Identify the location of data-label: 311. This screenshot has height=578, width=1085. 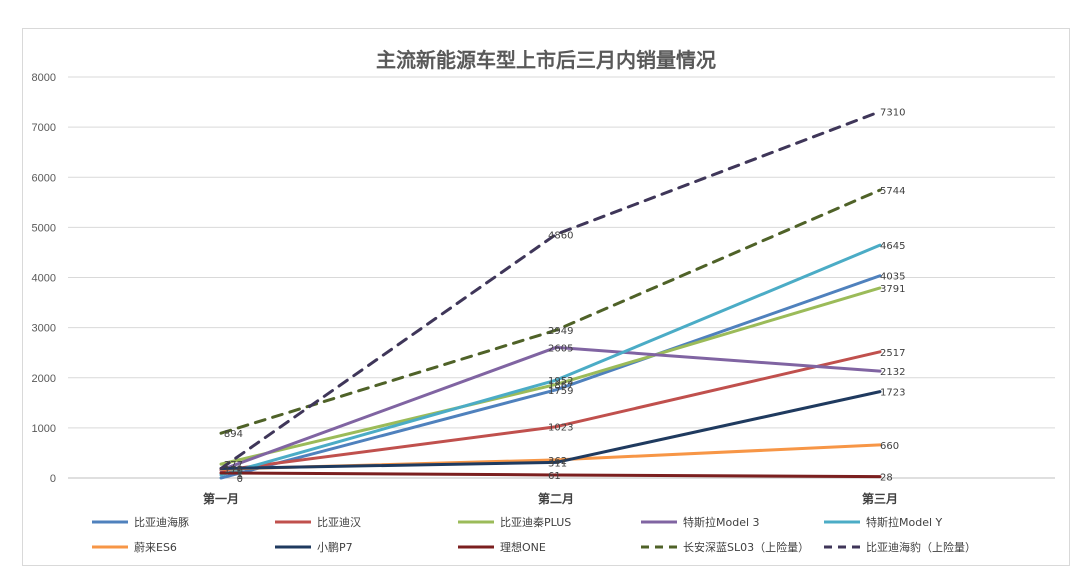
(557, 463).